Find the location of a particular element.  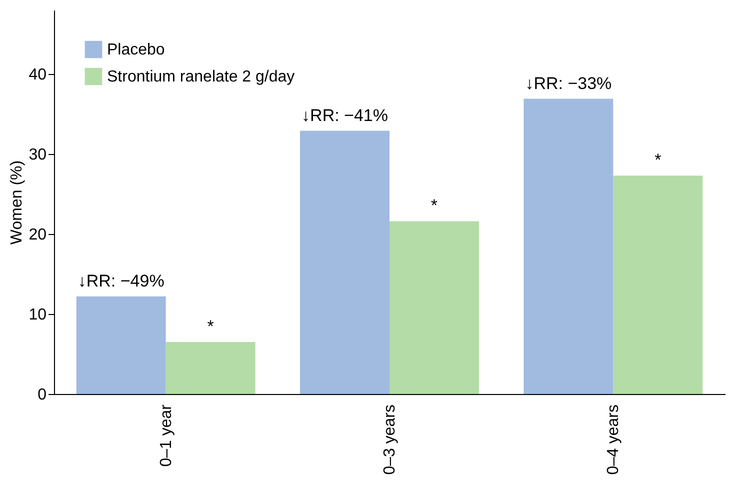

annotation: ↓RR: −41% is located at coordinates (345, 115).